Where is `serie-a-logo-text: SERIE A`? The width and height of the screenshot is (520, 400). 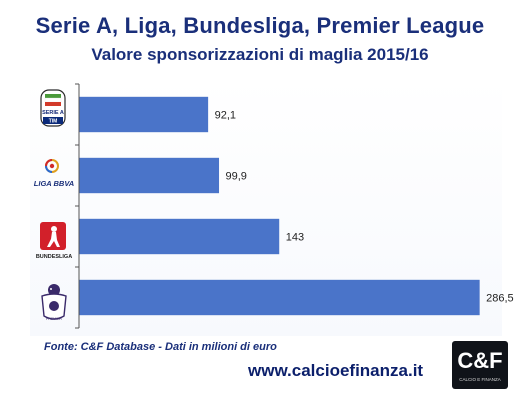 serie-a-logo-text: SERIE A is located at coordinates (53, 113).